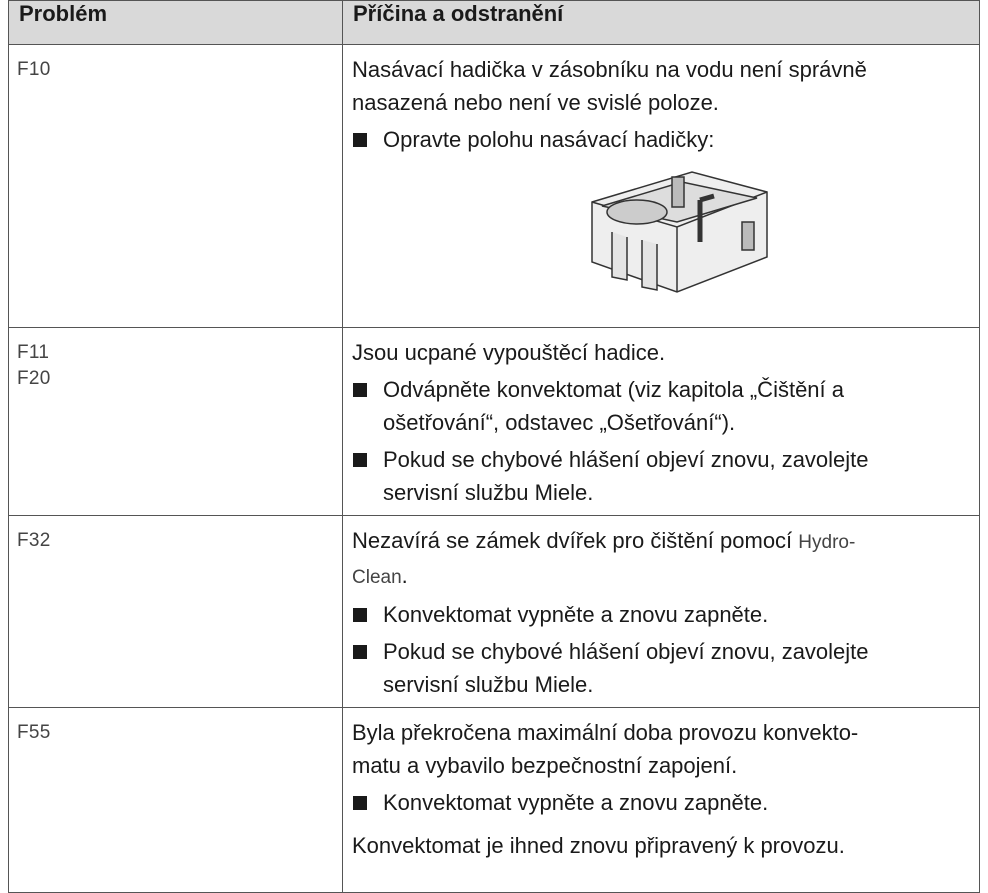 This screenshot has height=893, width=988. I want to click on problem-cell: F11 F20, so click(175, 421).